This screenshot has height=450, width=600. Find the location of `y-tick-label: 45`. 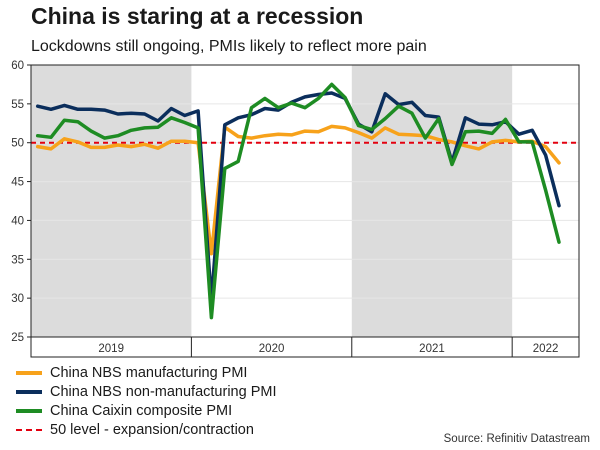

y-tick-label: 45 is located at coordinates (17, 183).